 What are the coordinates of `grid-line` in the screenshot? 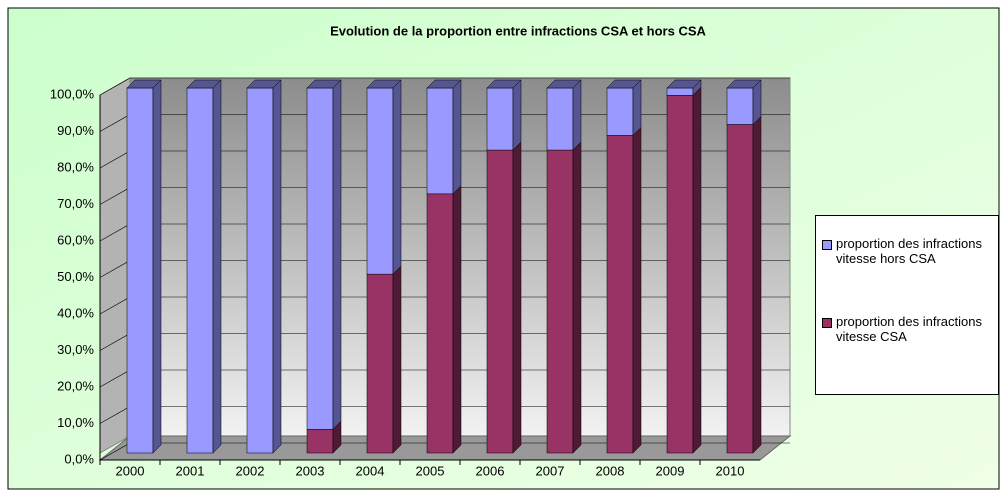 It's located at (444, 86).